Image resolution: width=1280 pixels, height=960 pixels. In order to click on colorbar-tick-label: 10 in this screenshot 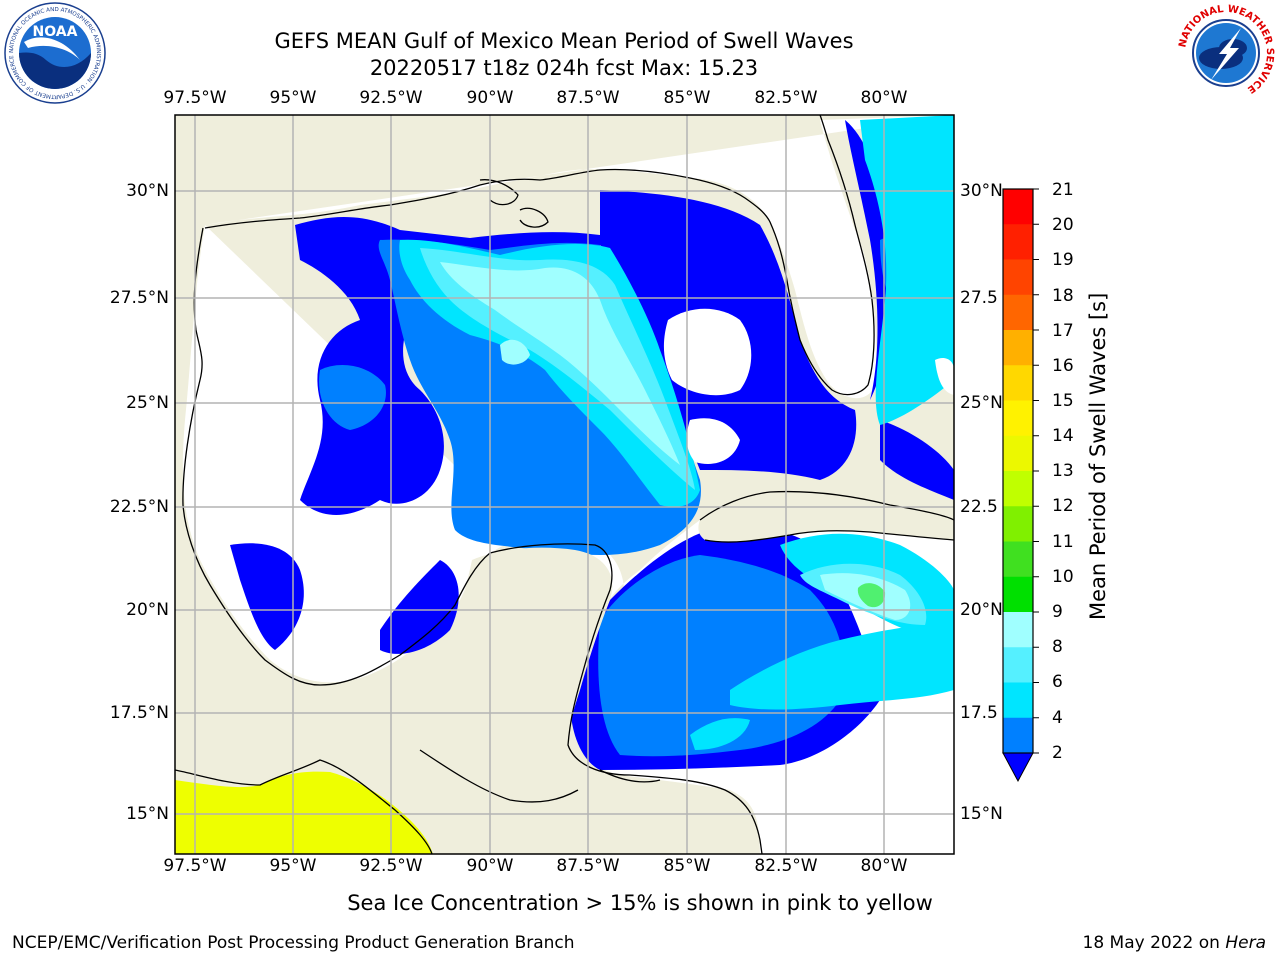, I will do `click(1063, 577)`.